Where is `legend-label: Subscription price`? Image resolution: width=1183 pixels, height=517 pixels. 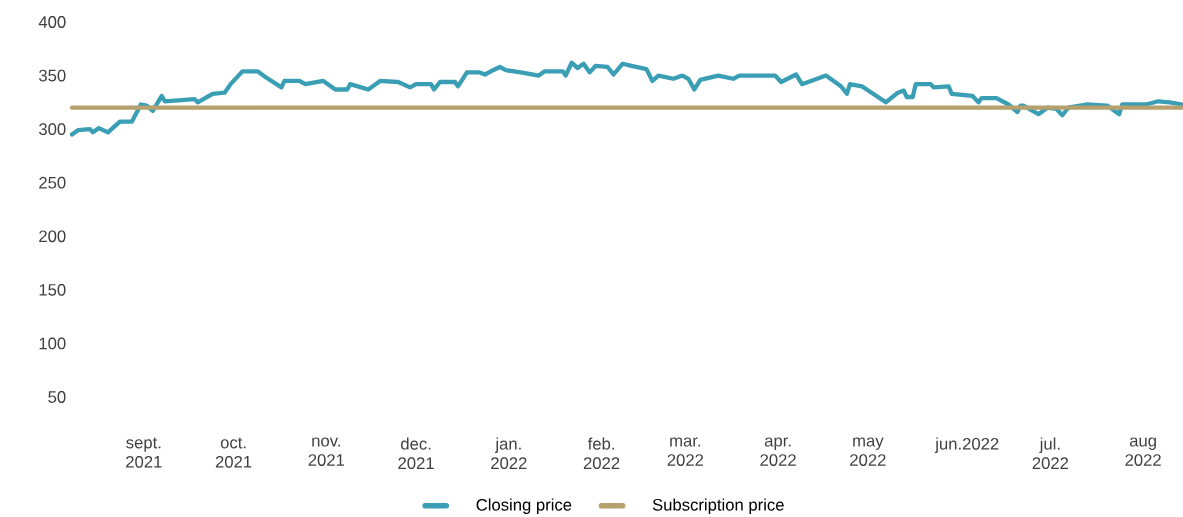
legend-label: Subscription price is located at coordinates (718, 506).